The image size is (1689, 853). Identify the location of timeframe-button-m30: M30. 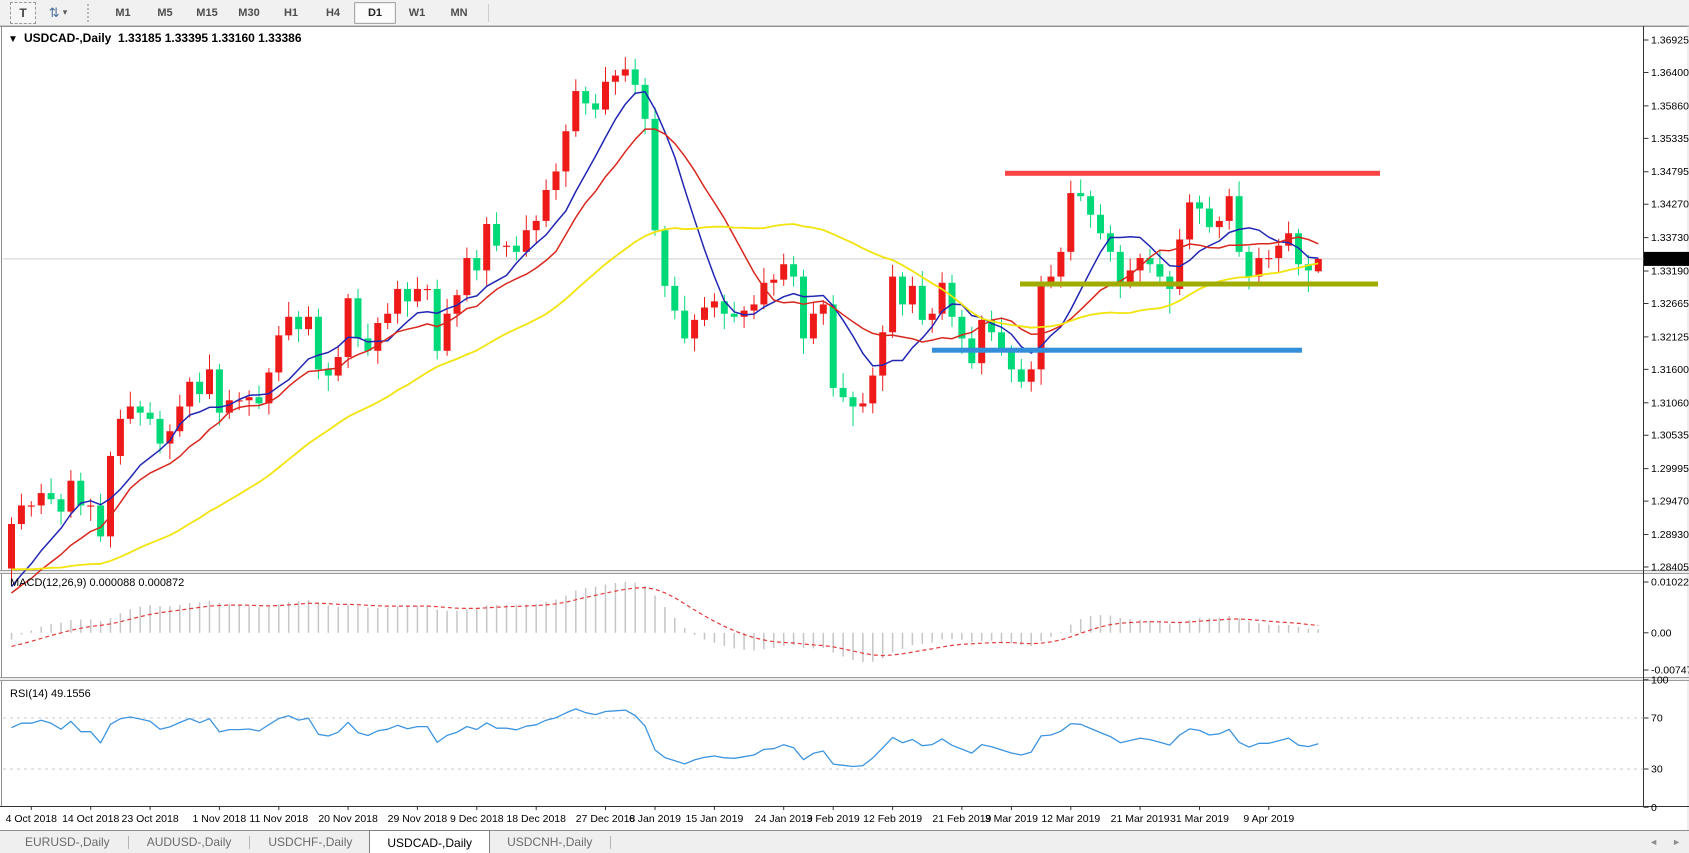
(249, 12).